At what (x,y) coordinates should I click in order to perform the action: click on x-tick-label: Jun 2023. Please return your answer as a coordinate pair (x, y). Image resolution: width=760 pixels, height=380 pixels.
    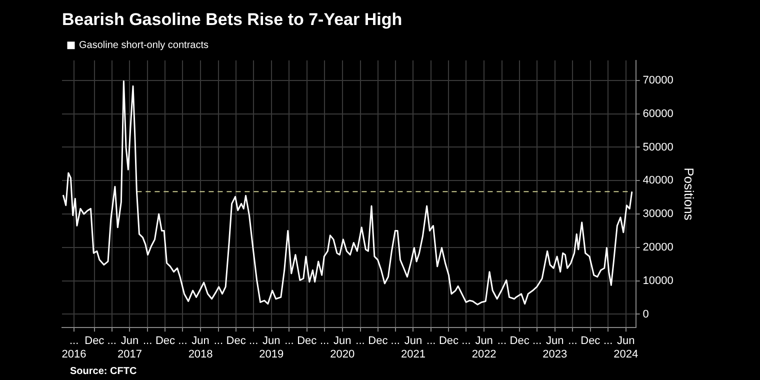
    Looking at the image, I should click on (555, 347).